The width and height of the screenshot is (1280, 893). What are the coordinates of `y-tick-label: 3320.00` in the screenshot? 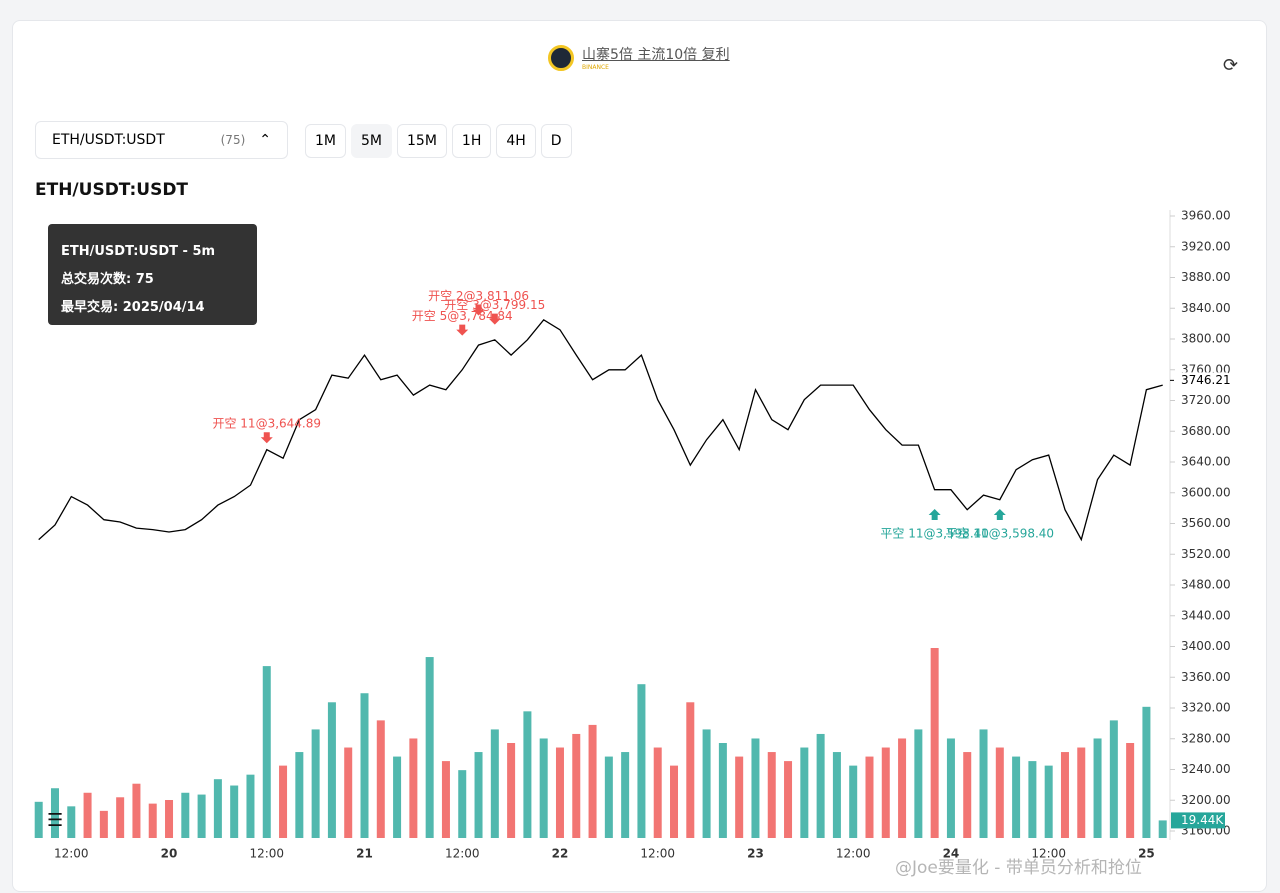 It's located at (1206, 708).